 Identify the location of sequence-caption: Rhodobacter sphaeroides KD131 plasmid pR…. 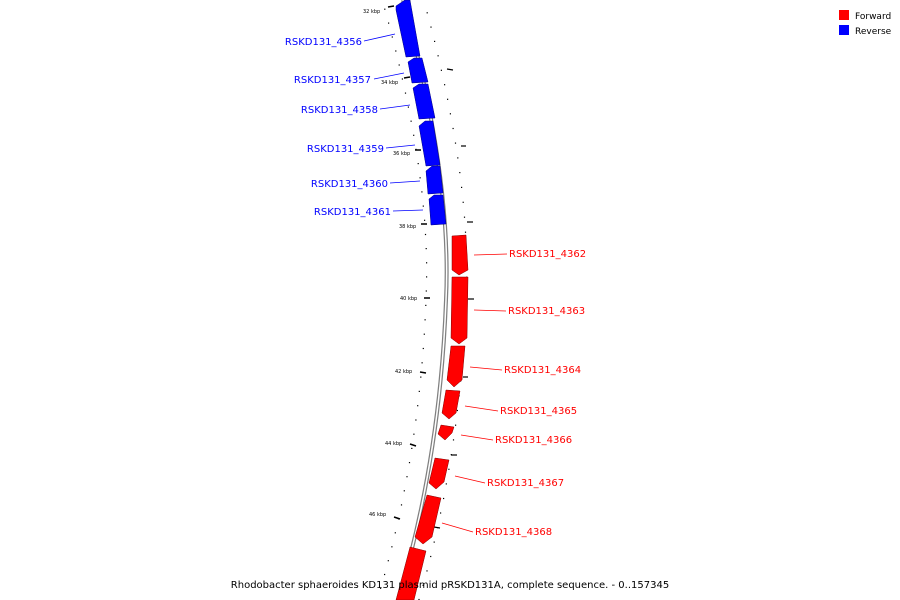
(450, 585).